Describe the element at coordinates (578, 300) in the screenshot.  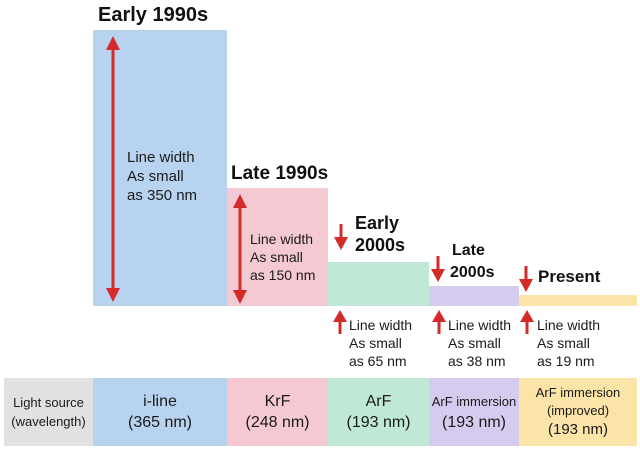
I see `bar-present` at that location.